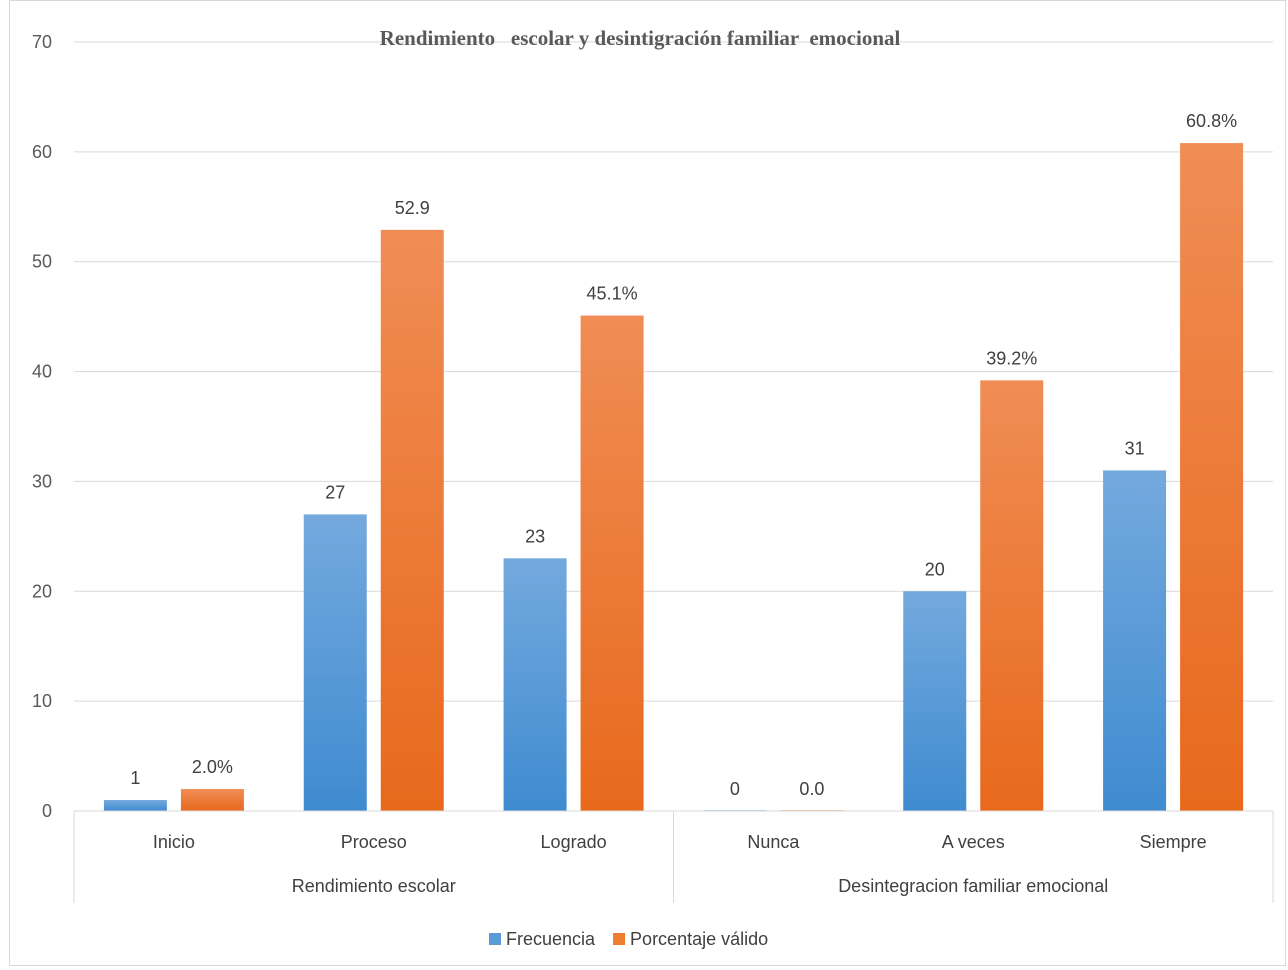 Image resolution: width=1288 pixels, height=970 pixels. I want to click on data-label: 0, so click(735, 789).